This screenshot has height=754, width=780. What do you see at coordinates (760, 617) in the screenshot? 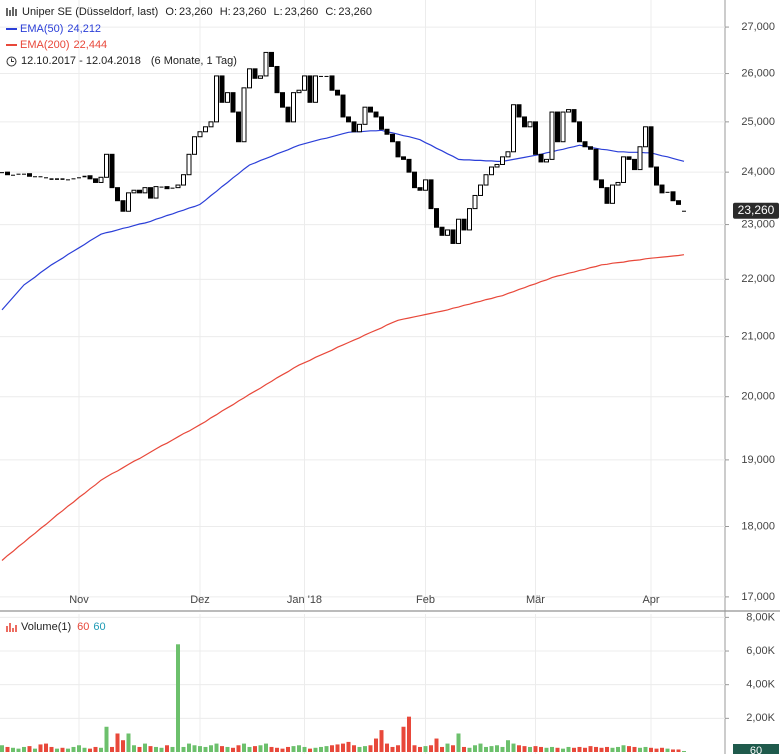
I see `y-tick-label: 8,00K` at bounding box center [760, 617].